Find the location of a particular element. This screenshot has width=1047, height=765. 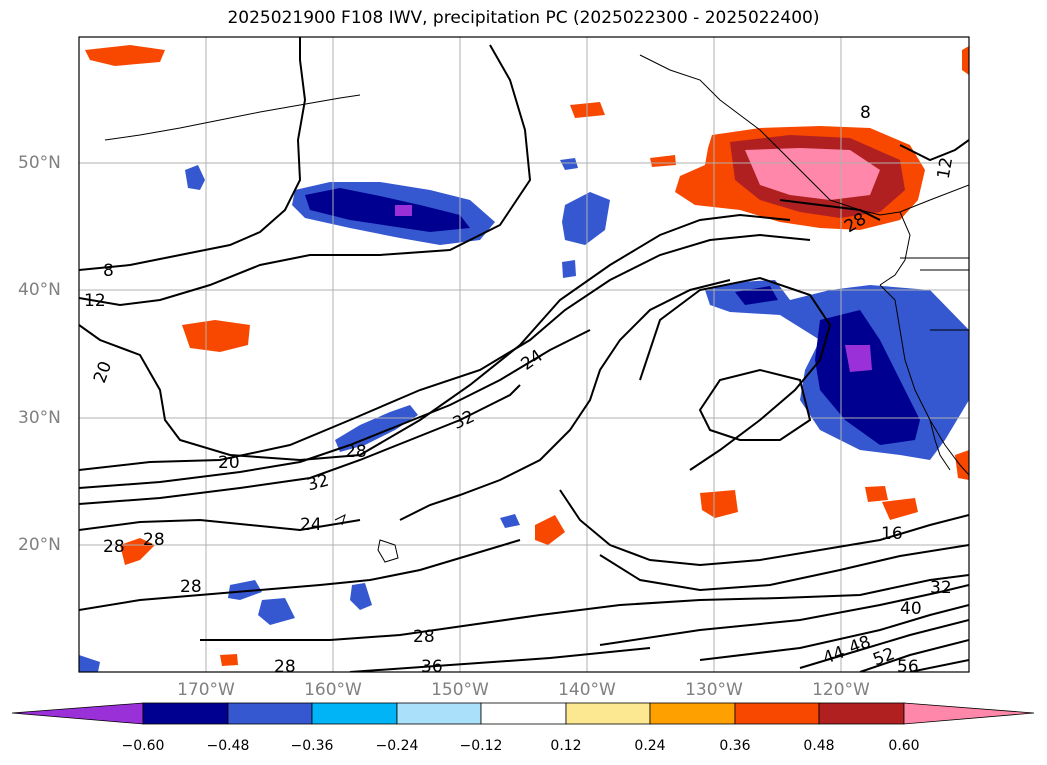

coastline-alaska is located at coordinates (804, 135).